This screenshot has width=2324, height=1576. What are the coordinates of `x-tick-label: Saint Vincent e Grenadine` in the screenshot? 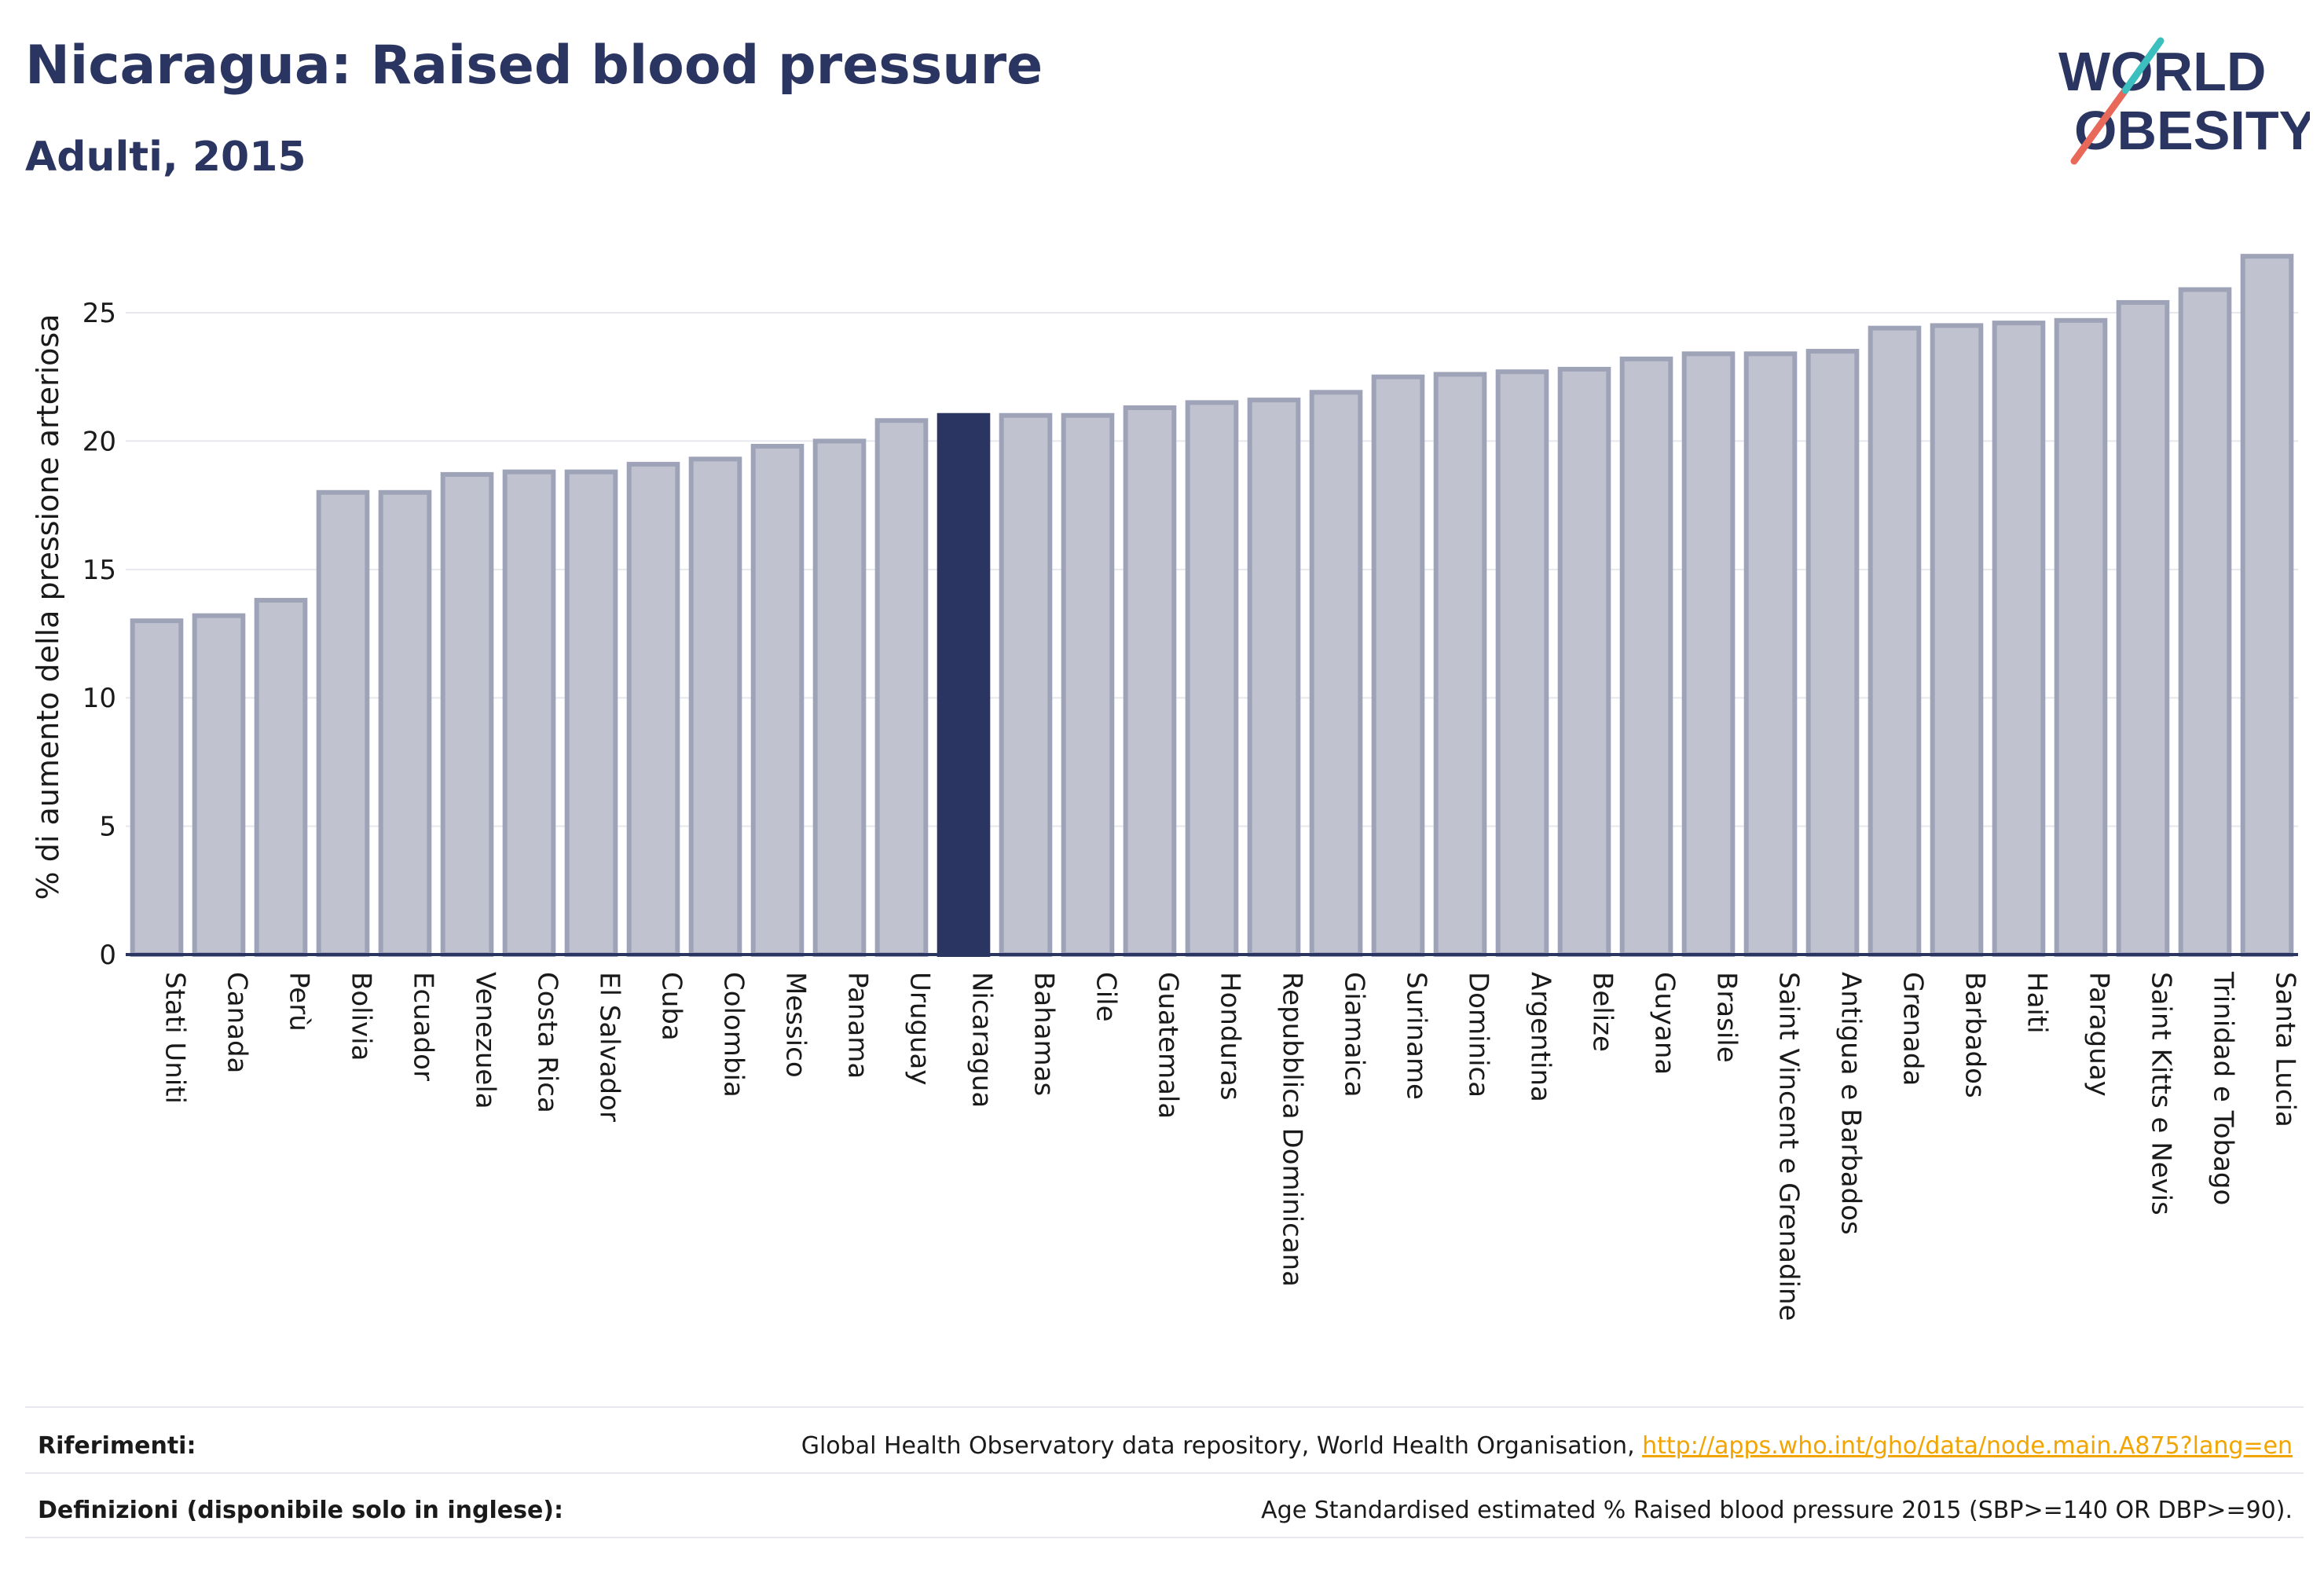 It's located at (1789, 1146).